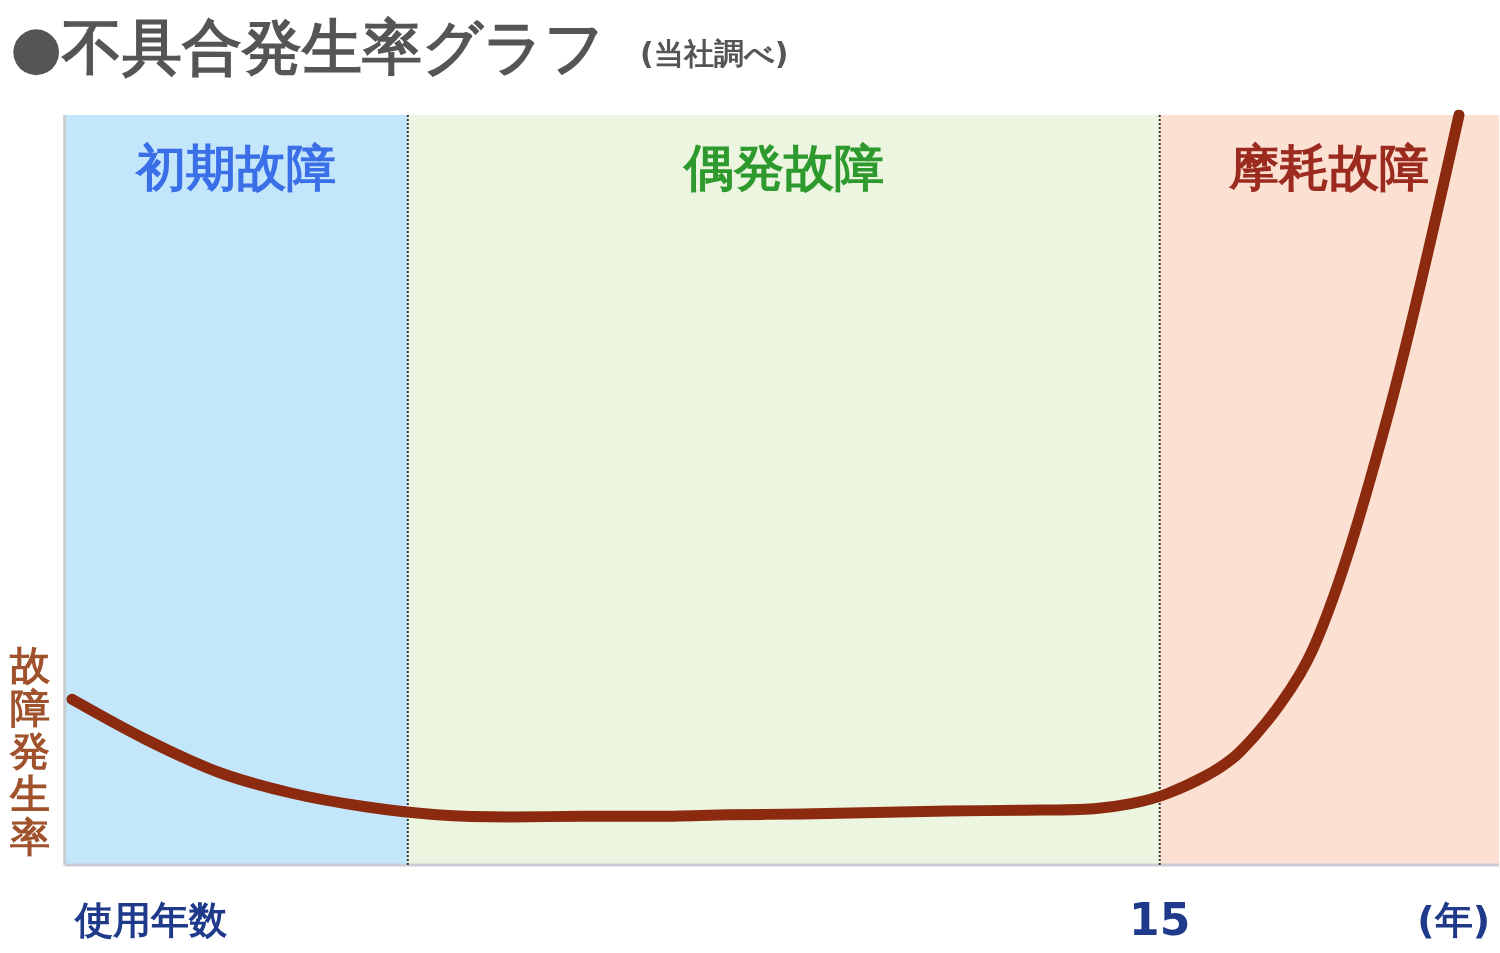  I want to click on y-axis-title: 故障発生率, so click(30, 750).